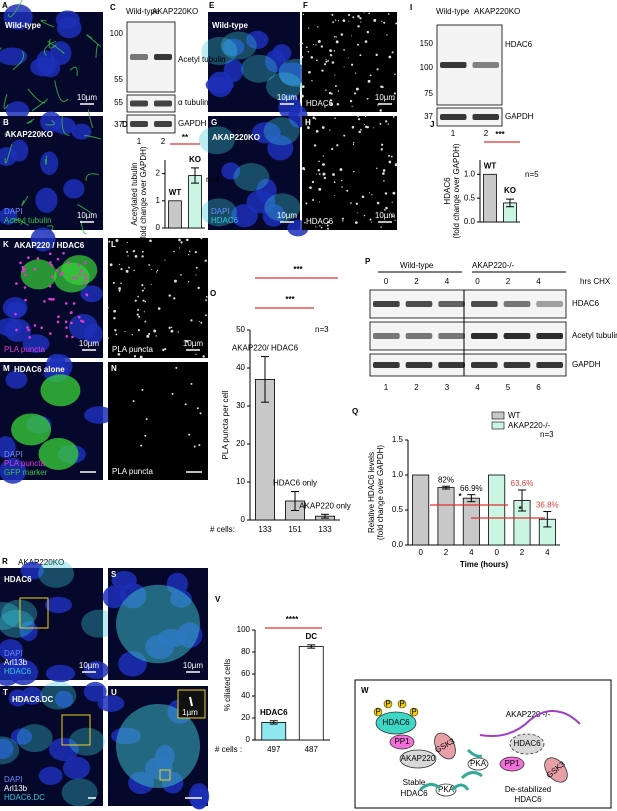  What do you see at coordinates (202, 59) in the screenshot?
I see `label: Acetyl tubulin` at bounding box center [202, 59].